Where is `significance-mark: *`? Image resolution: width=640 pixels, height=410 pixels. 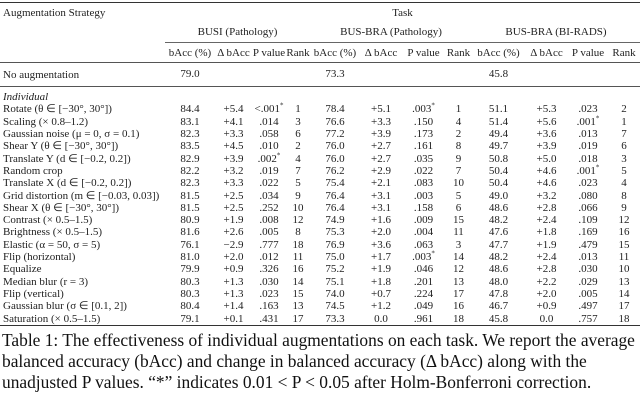 significance-mark: * is located at coordinates (433, 253).